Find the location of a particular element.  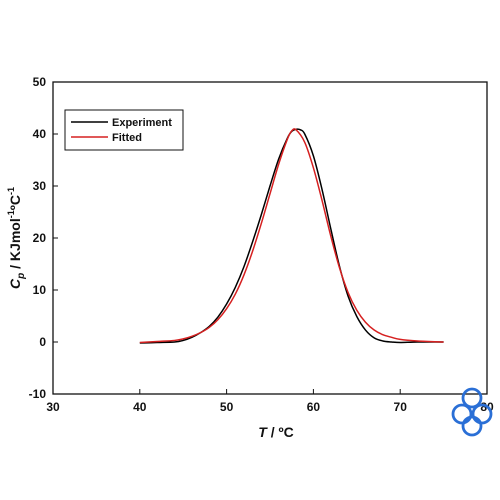

y-axis-title: Cp / KJmol-1ºC-1 is located at coordinates (16, 238).